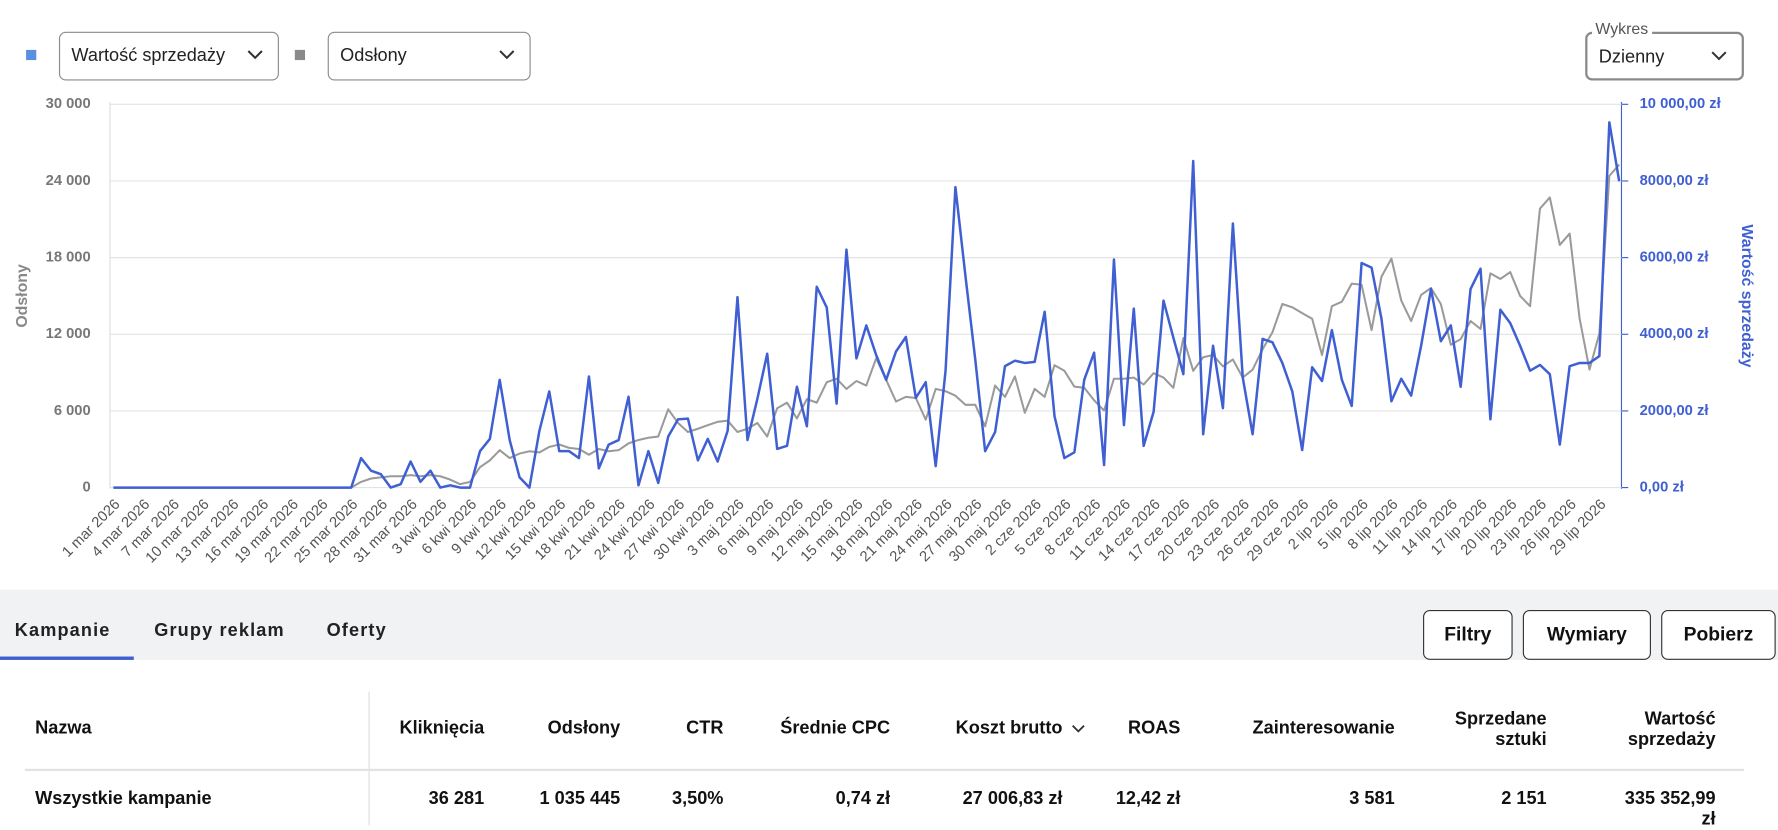 The height and width of the screenshot is (830, 1778). Describe the element at coordinates (1009, 728) in the screenshot. I see `column-header: Koszt brutto` at that location.